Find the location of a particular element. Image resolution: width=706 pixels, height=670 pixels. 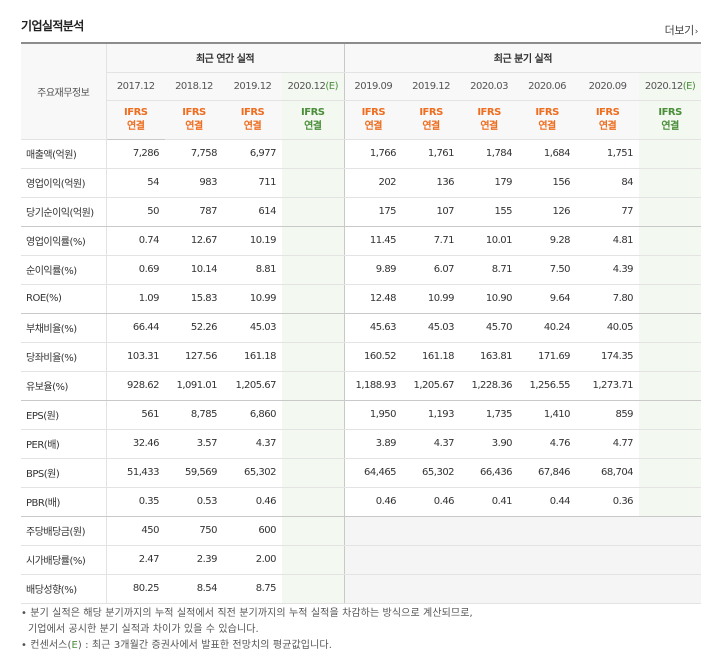

annual-value-cell: 161.18 is located at coordinates (252, 357).